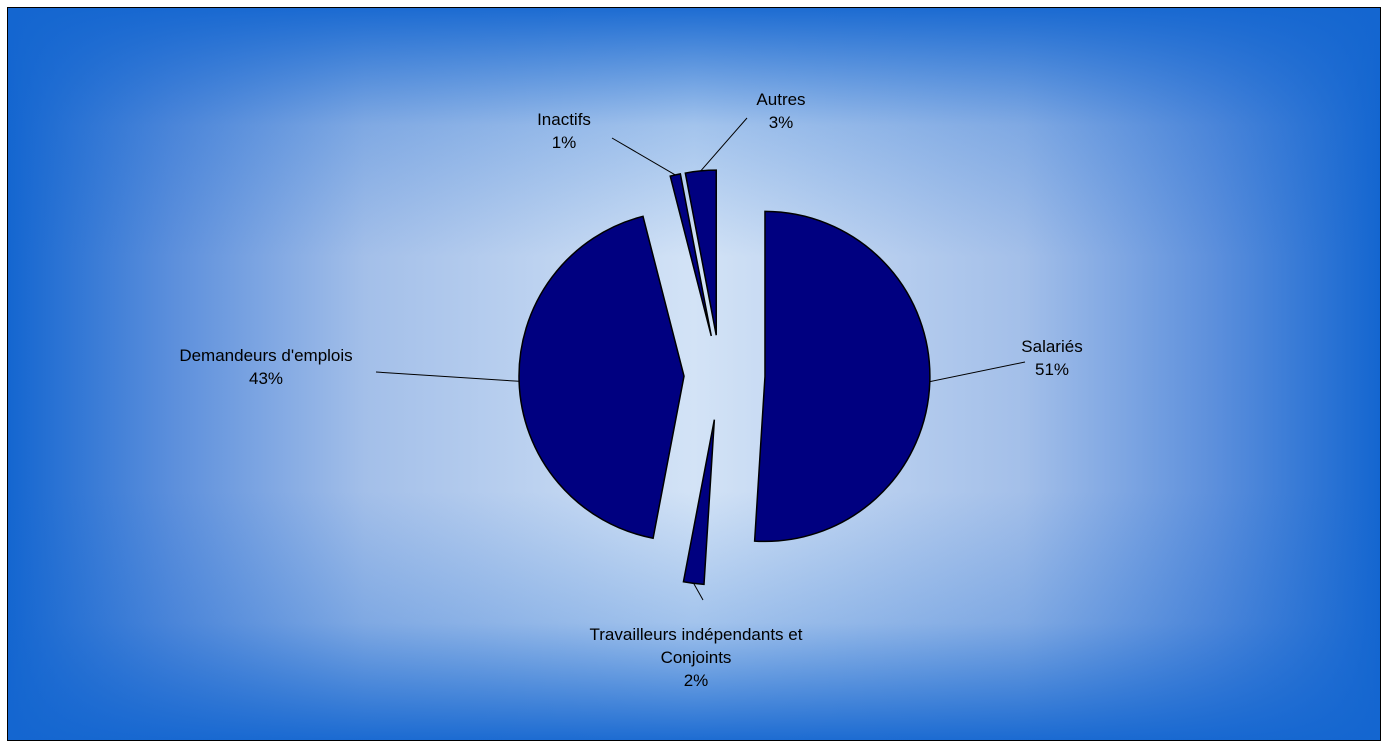 The height and width of the screenshot is (749, 1389). Describe the element at coordinates (447, 376) in the screenshot. I see `leader-line-demandeurs-d-emplois` at that location.